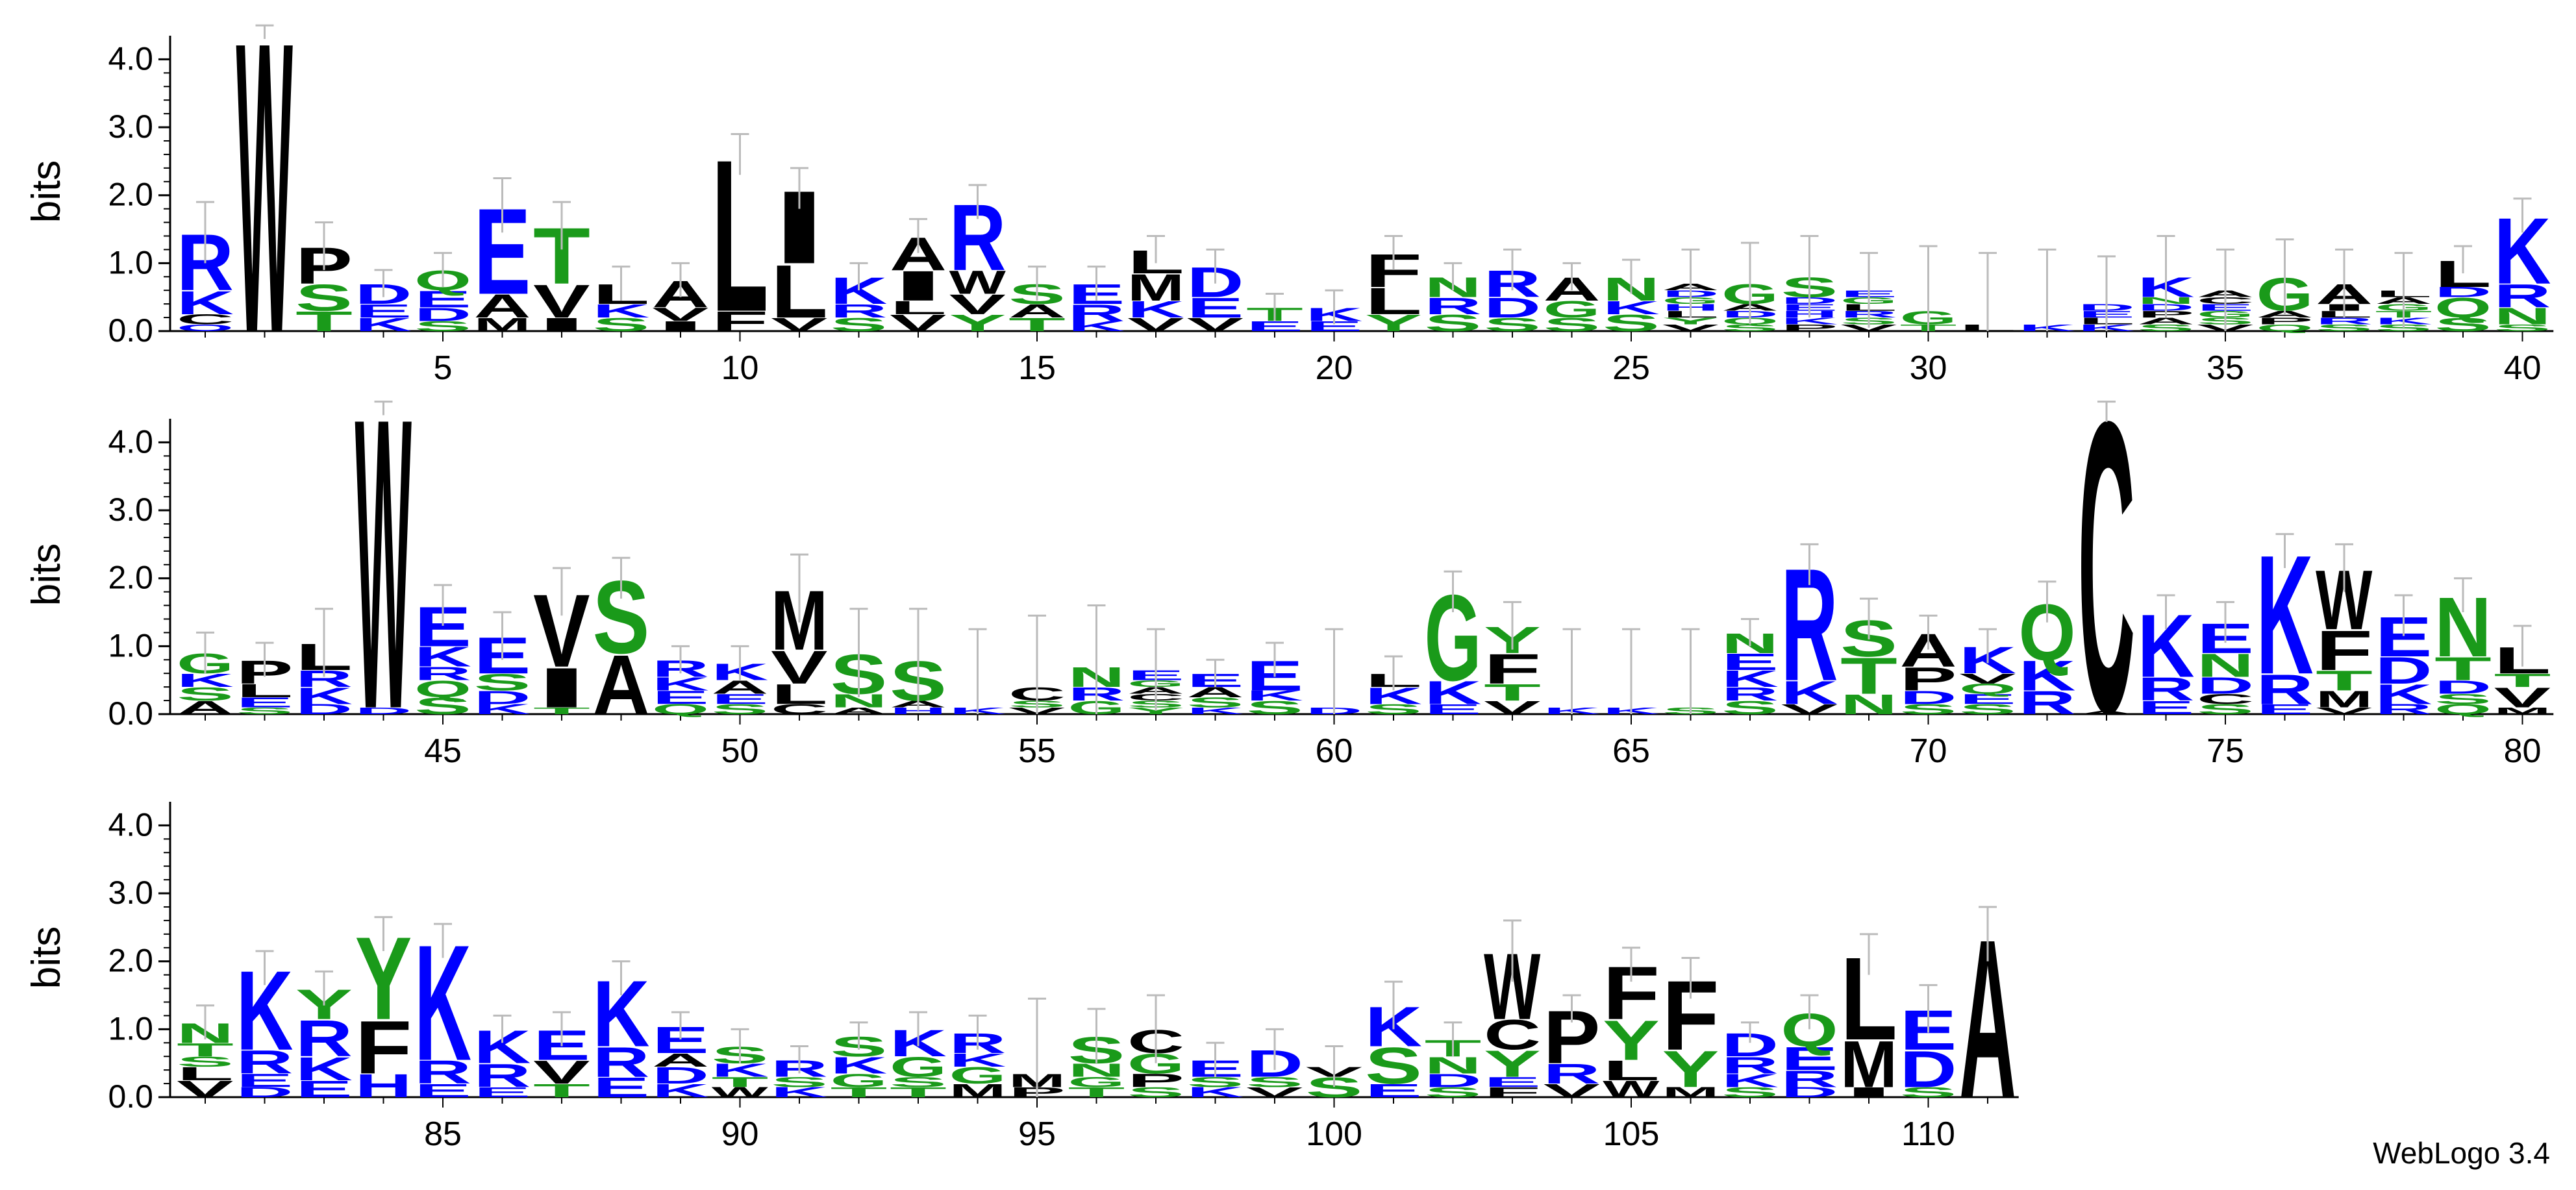  I want to click on x-tick-label: 105, so click(1631, 1134).